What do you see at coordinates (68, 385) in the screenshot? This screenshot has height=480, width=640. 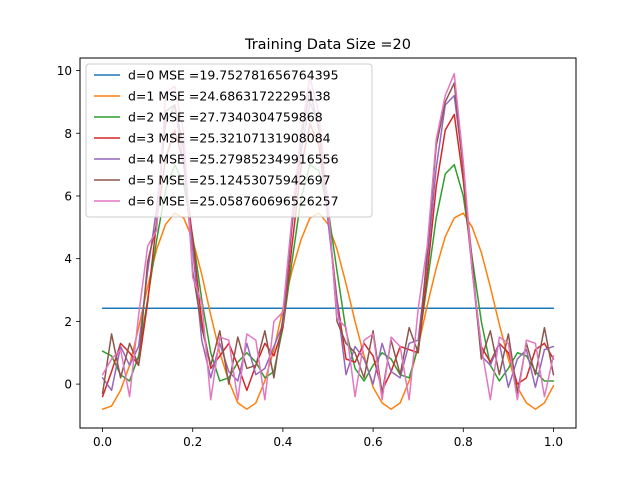 I see `y-tick-label-0: 0` at bounding box center [68, 385].